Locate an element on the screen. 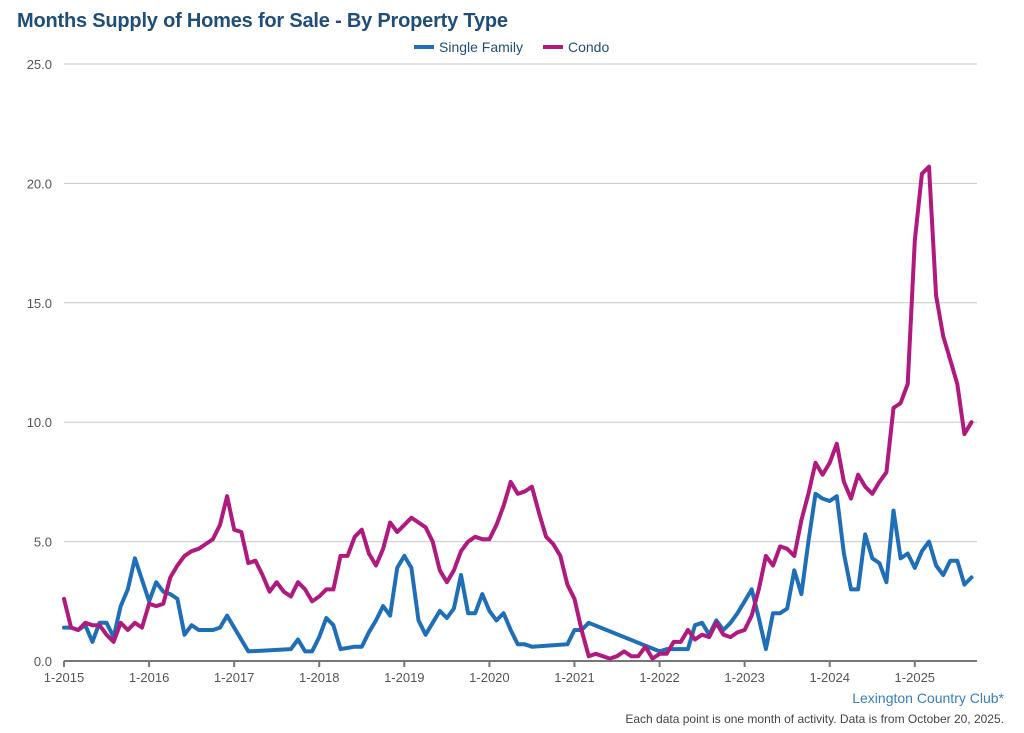 This screenshot has height=733, width=1024. x-tick-label: 1-2017 is located at coordinates (234, 677).